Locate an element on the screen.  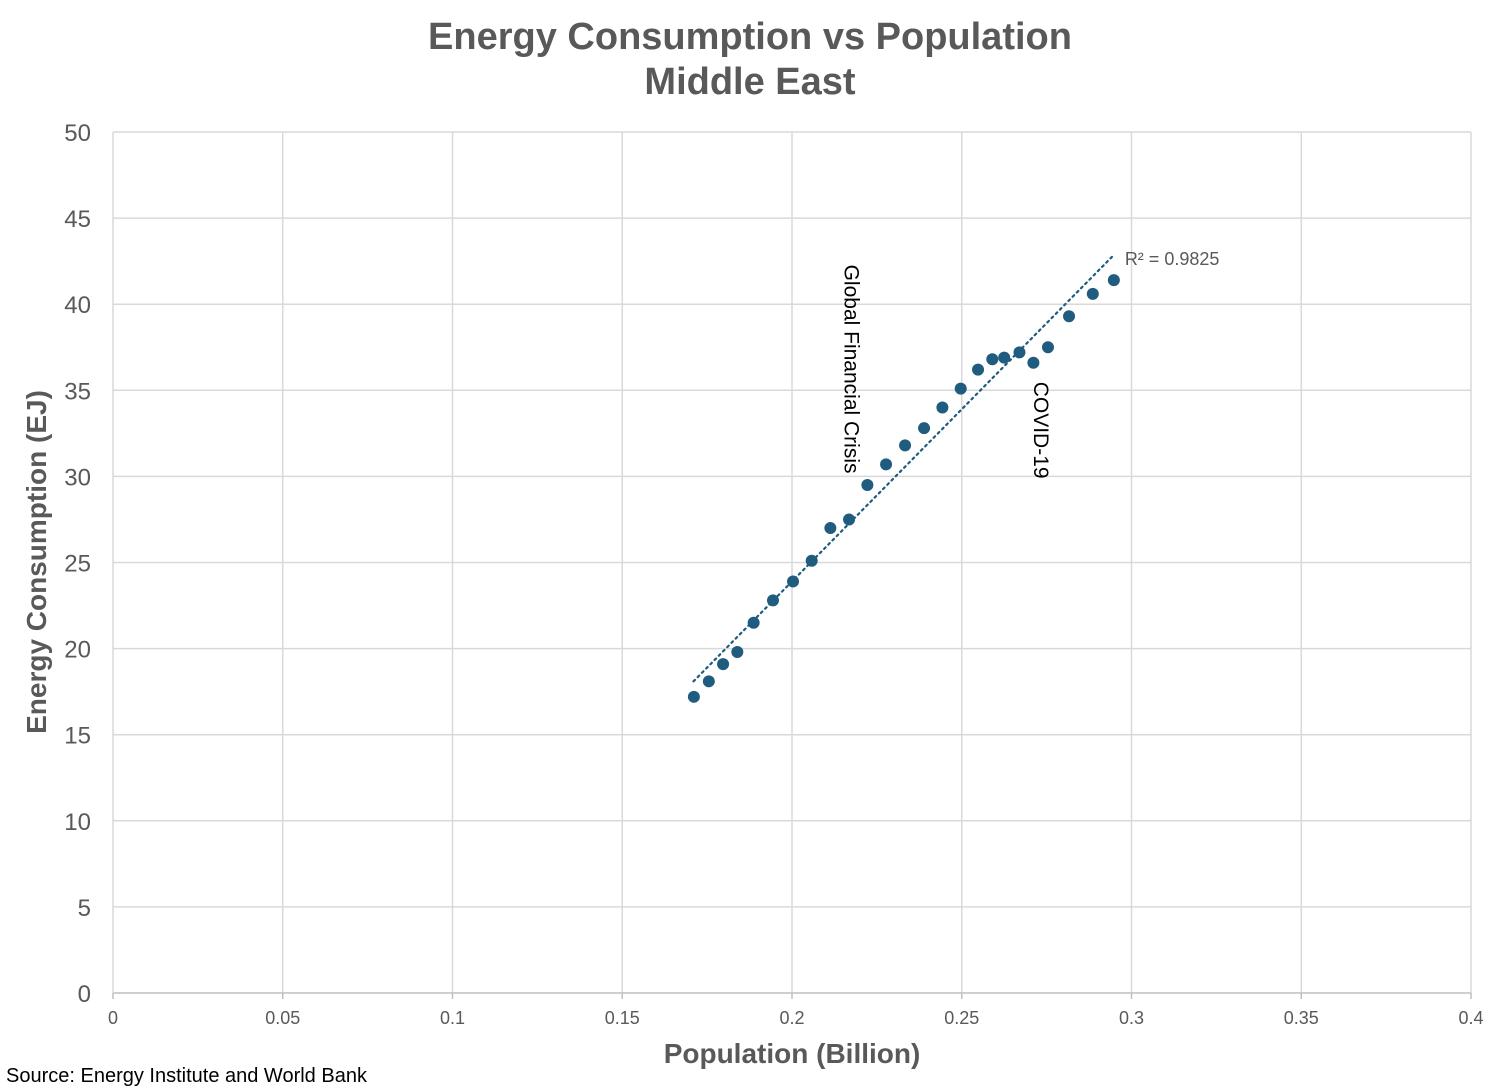
x-axis-ticks: 0 0.05 0.1 0.15 0.2 0.25 0.3 0.35 0.4 is located at coordinates (796, 1018).